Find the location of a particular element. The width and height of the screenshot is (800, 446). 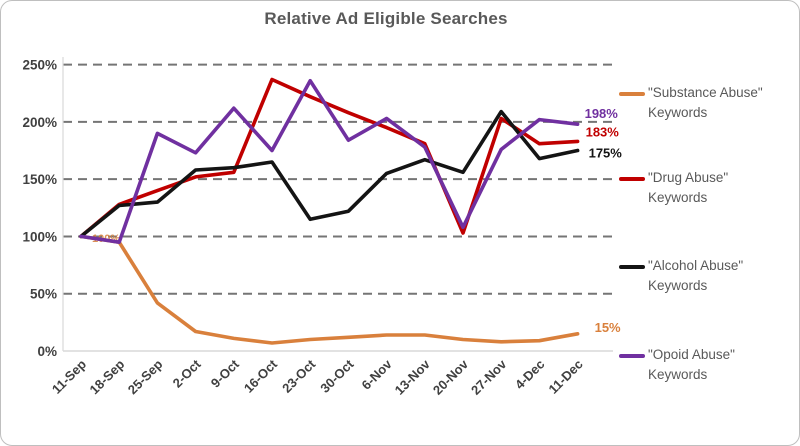

legend-item-substance-abuse: "Substance Abuse" Keywords is located at coordinates (691, 103).